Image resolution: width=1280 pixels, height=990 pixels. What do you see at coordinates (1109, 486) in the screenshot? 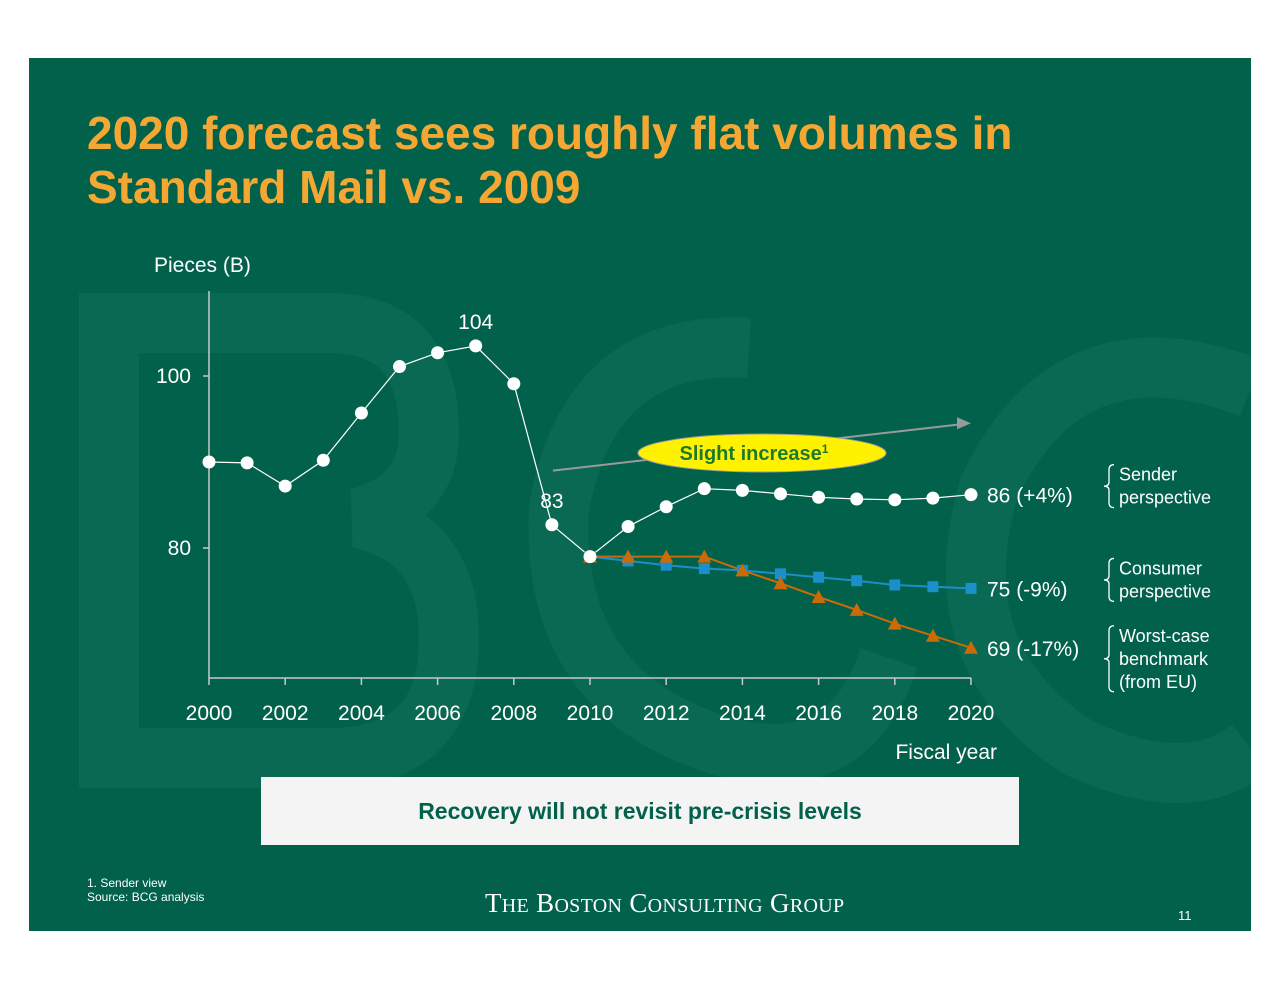
I see `sender-brace` at bounding box center [1109, 486].